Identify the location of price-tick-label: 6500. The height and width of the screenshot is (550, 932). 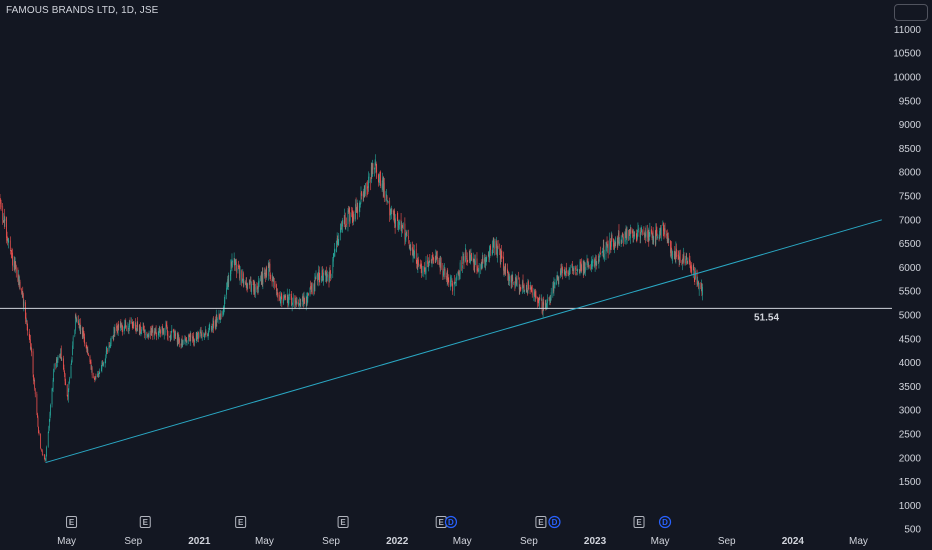
(910, 244).